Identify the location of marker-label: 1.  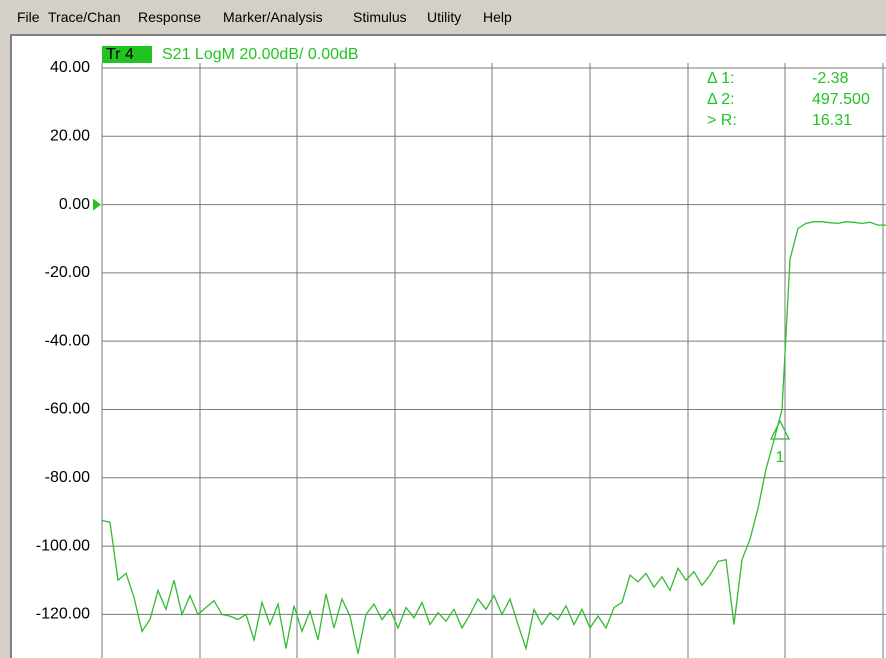
(780, 457).